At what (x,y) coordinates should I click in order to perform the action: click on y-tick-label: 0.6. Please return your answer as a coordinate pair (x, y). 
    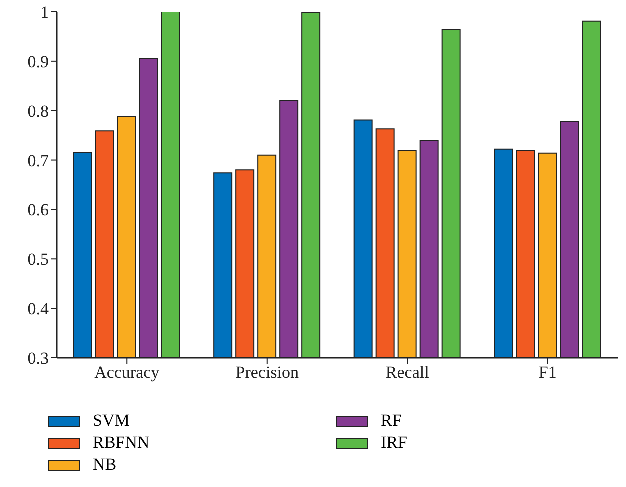
    Looking at the image, I should click on (38, 210).